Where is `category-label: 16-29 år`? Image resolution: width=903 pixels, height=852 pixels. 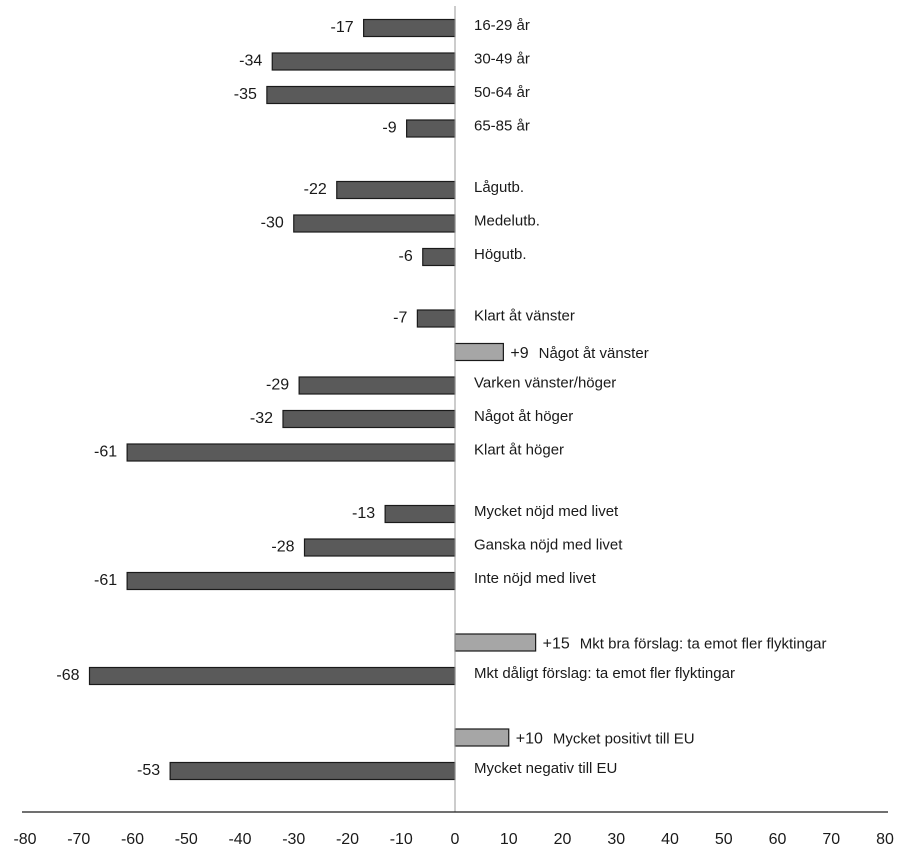 category-label: 16-29 år is located at coordinates (502, 25).